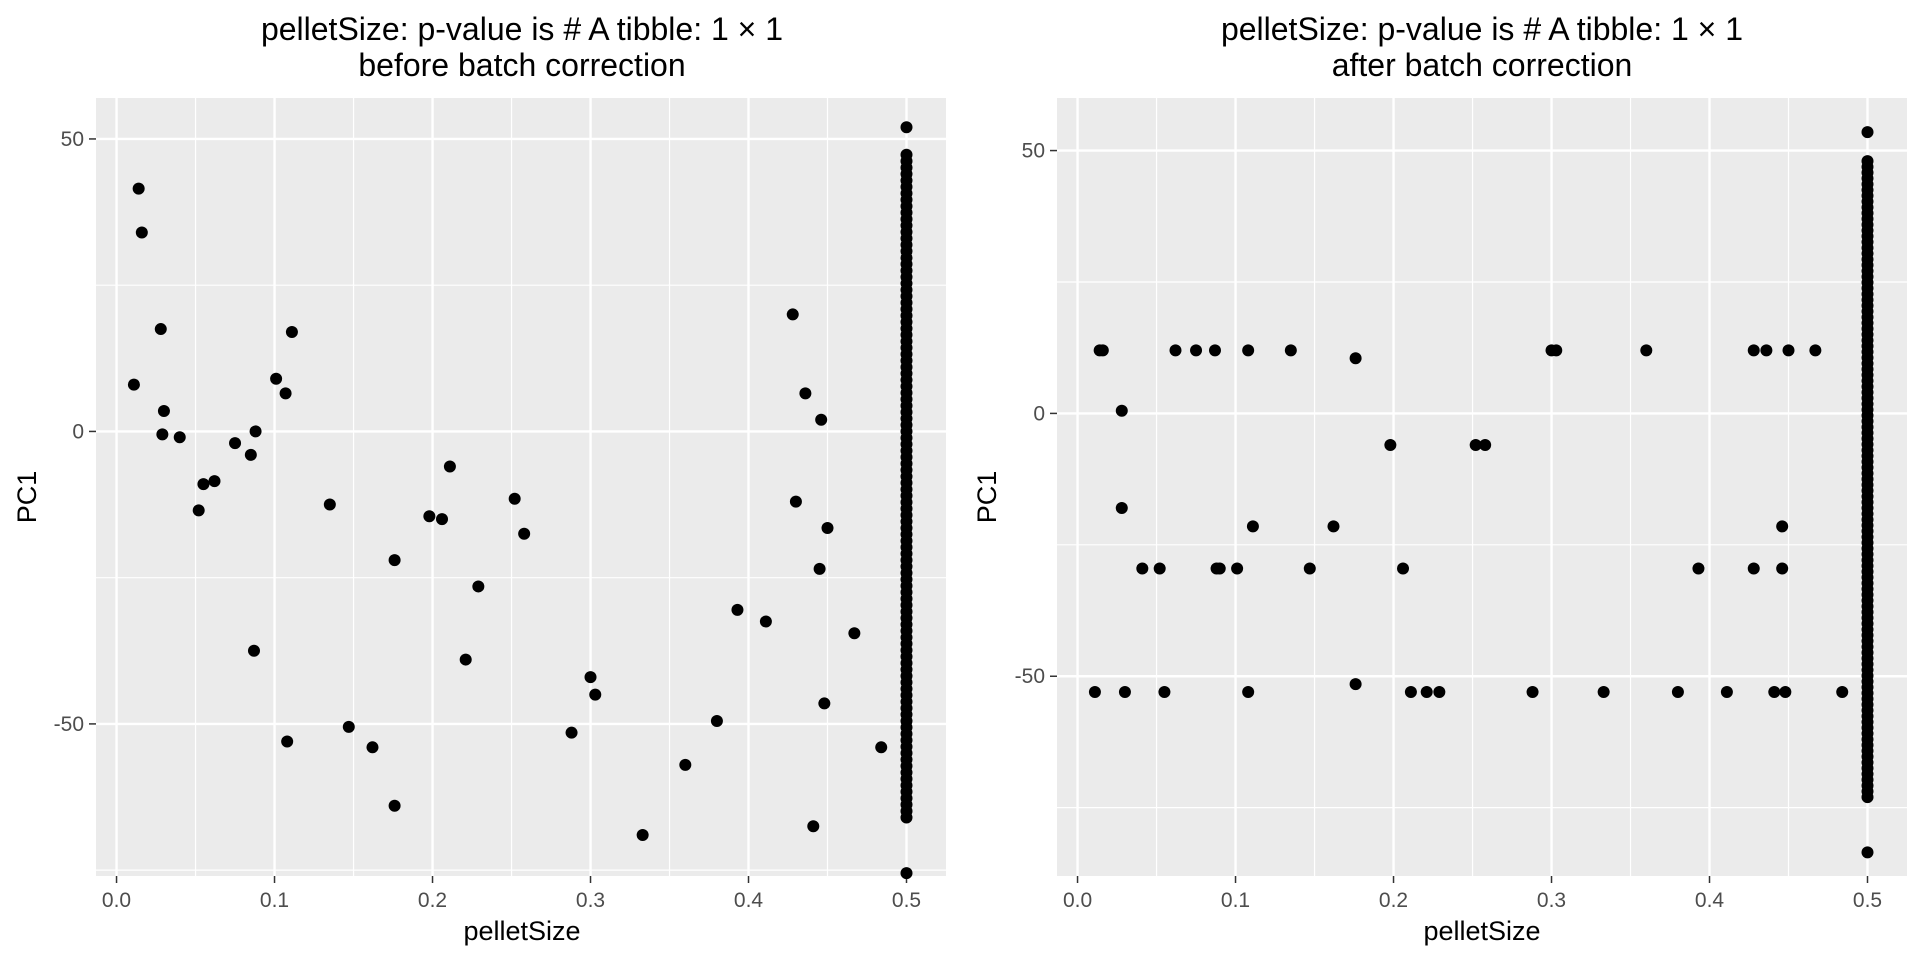  What do you see at coordinates (1482, 65) in the screenshot?
I see `chart-subtitle: after batch correction` at bounding box center [1482, 65].